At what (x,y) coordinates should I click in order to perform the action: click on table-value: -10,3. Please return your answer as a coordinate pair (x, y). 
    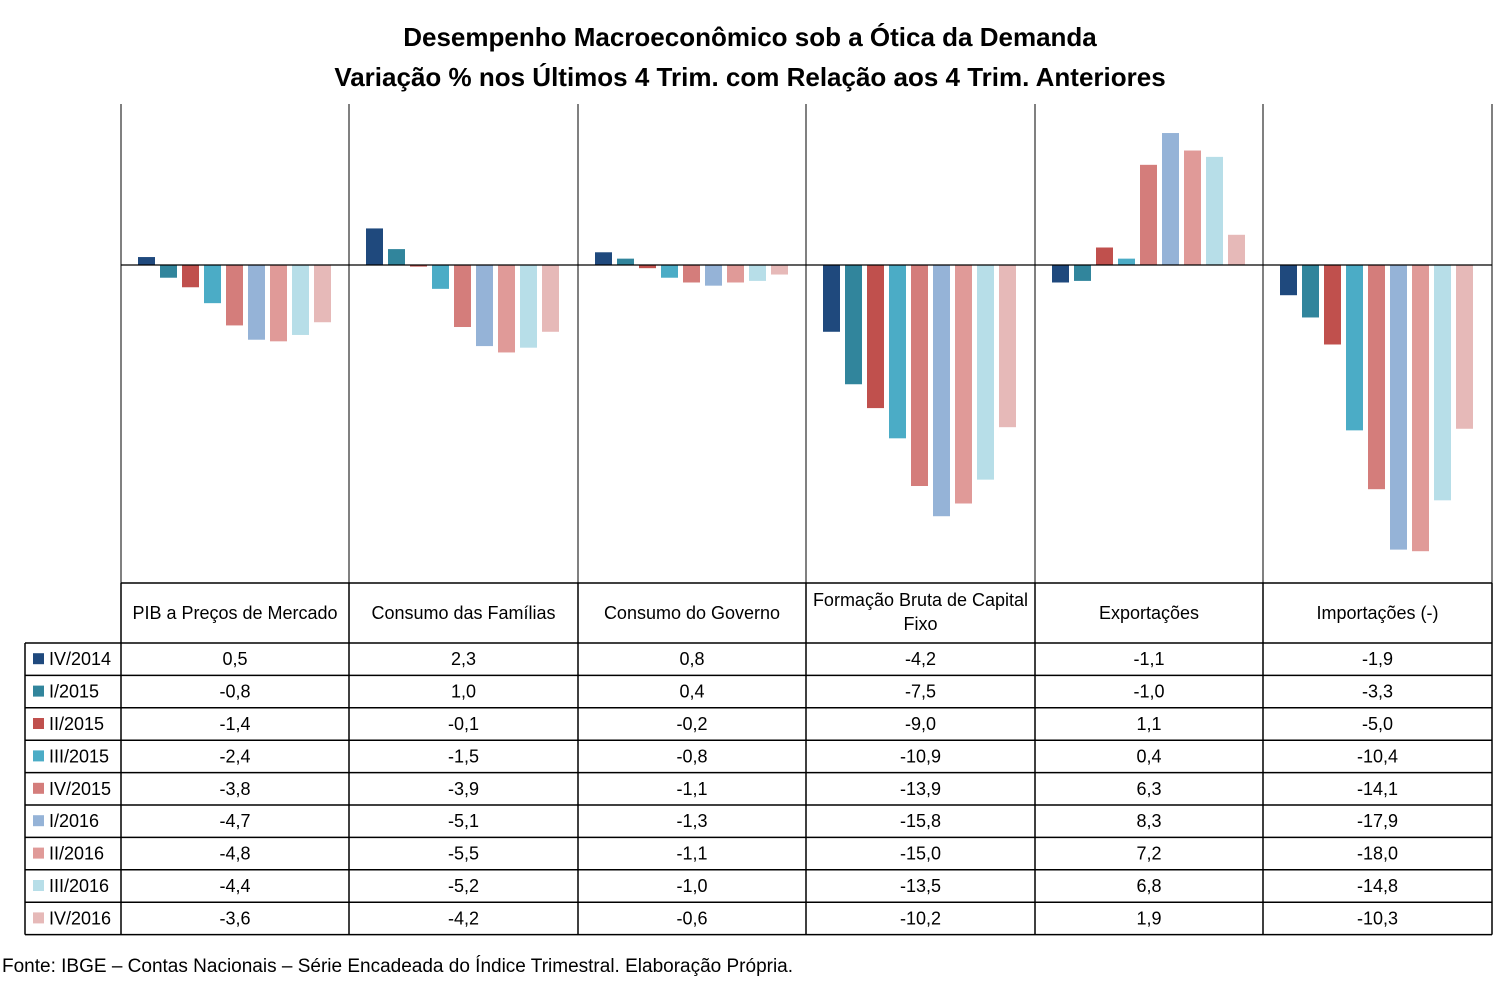
    Looking at the image, I should click on (1377, 918).